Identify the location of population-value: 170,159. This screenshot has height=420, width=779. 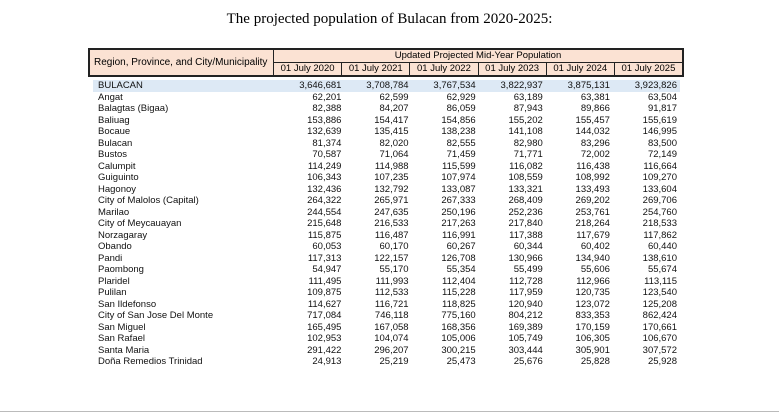
(592, 327).